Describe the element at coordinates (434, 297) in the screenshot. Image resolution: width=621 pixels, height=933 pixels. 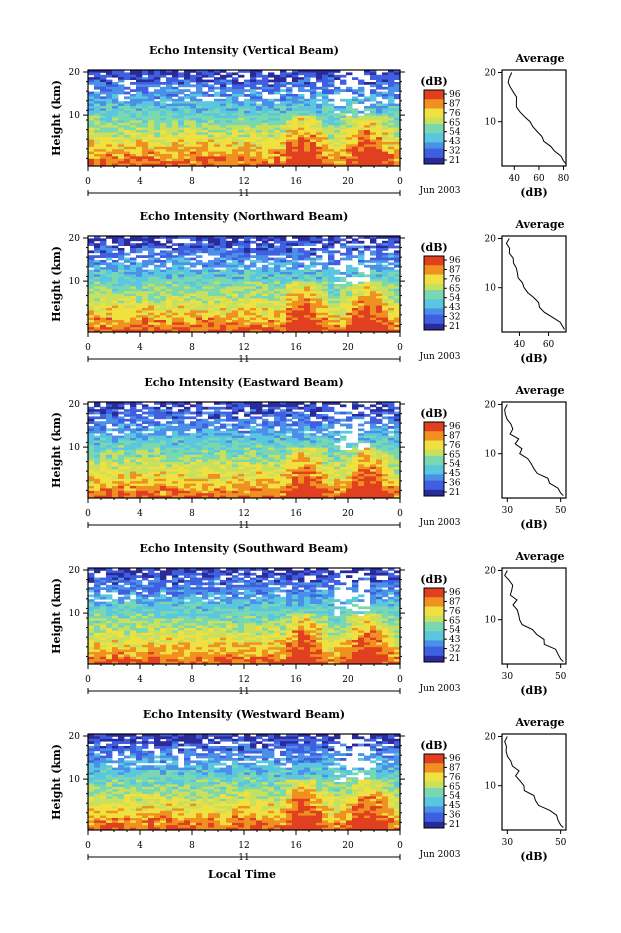
I see `colorbar-swatch` at that location.